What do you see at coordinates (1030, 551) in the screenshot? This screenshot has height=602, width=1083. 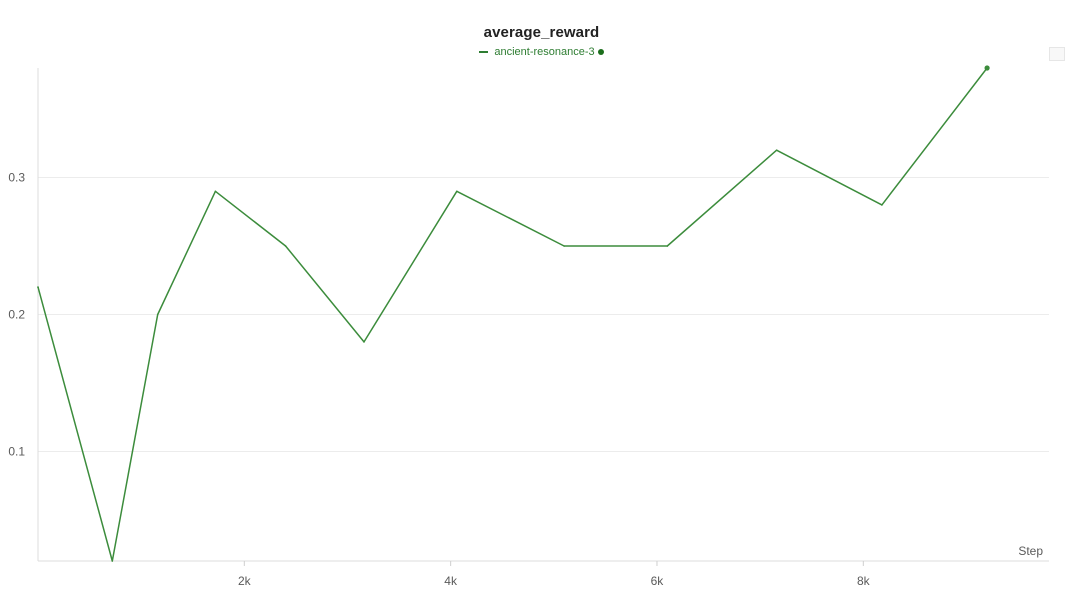 I see `x-axis-title: Step` at bounding box center [1030, 551].